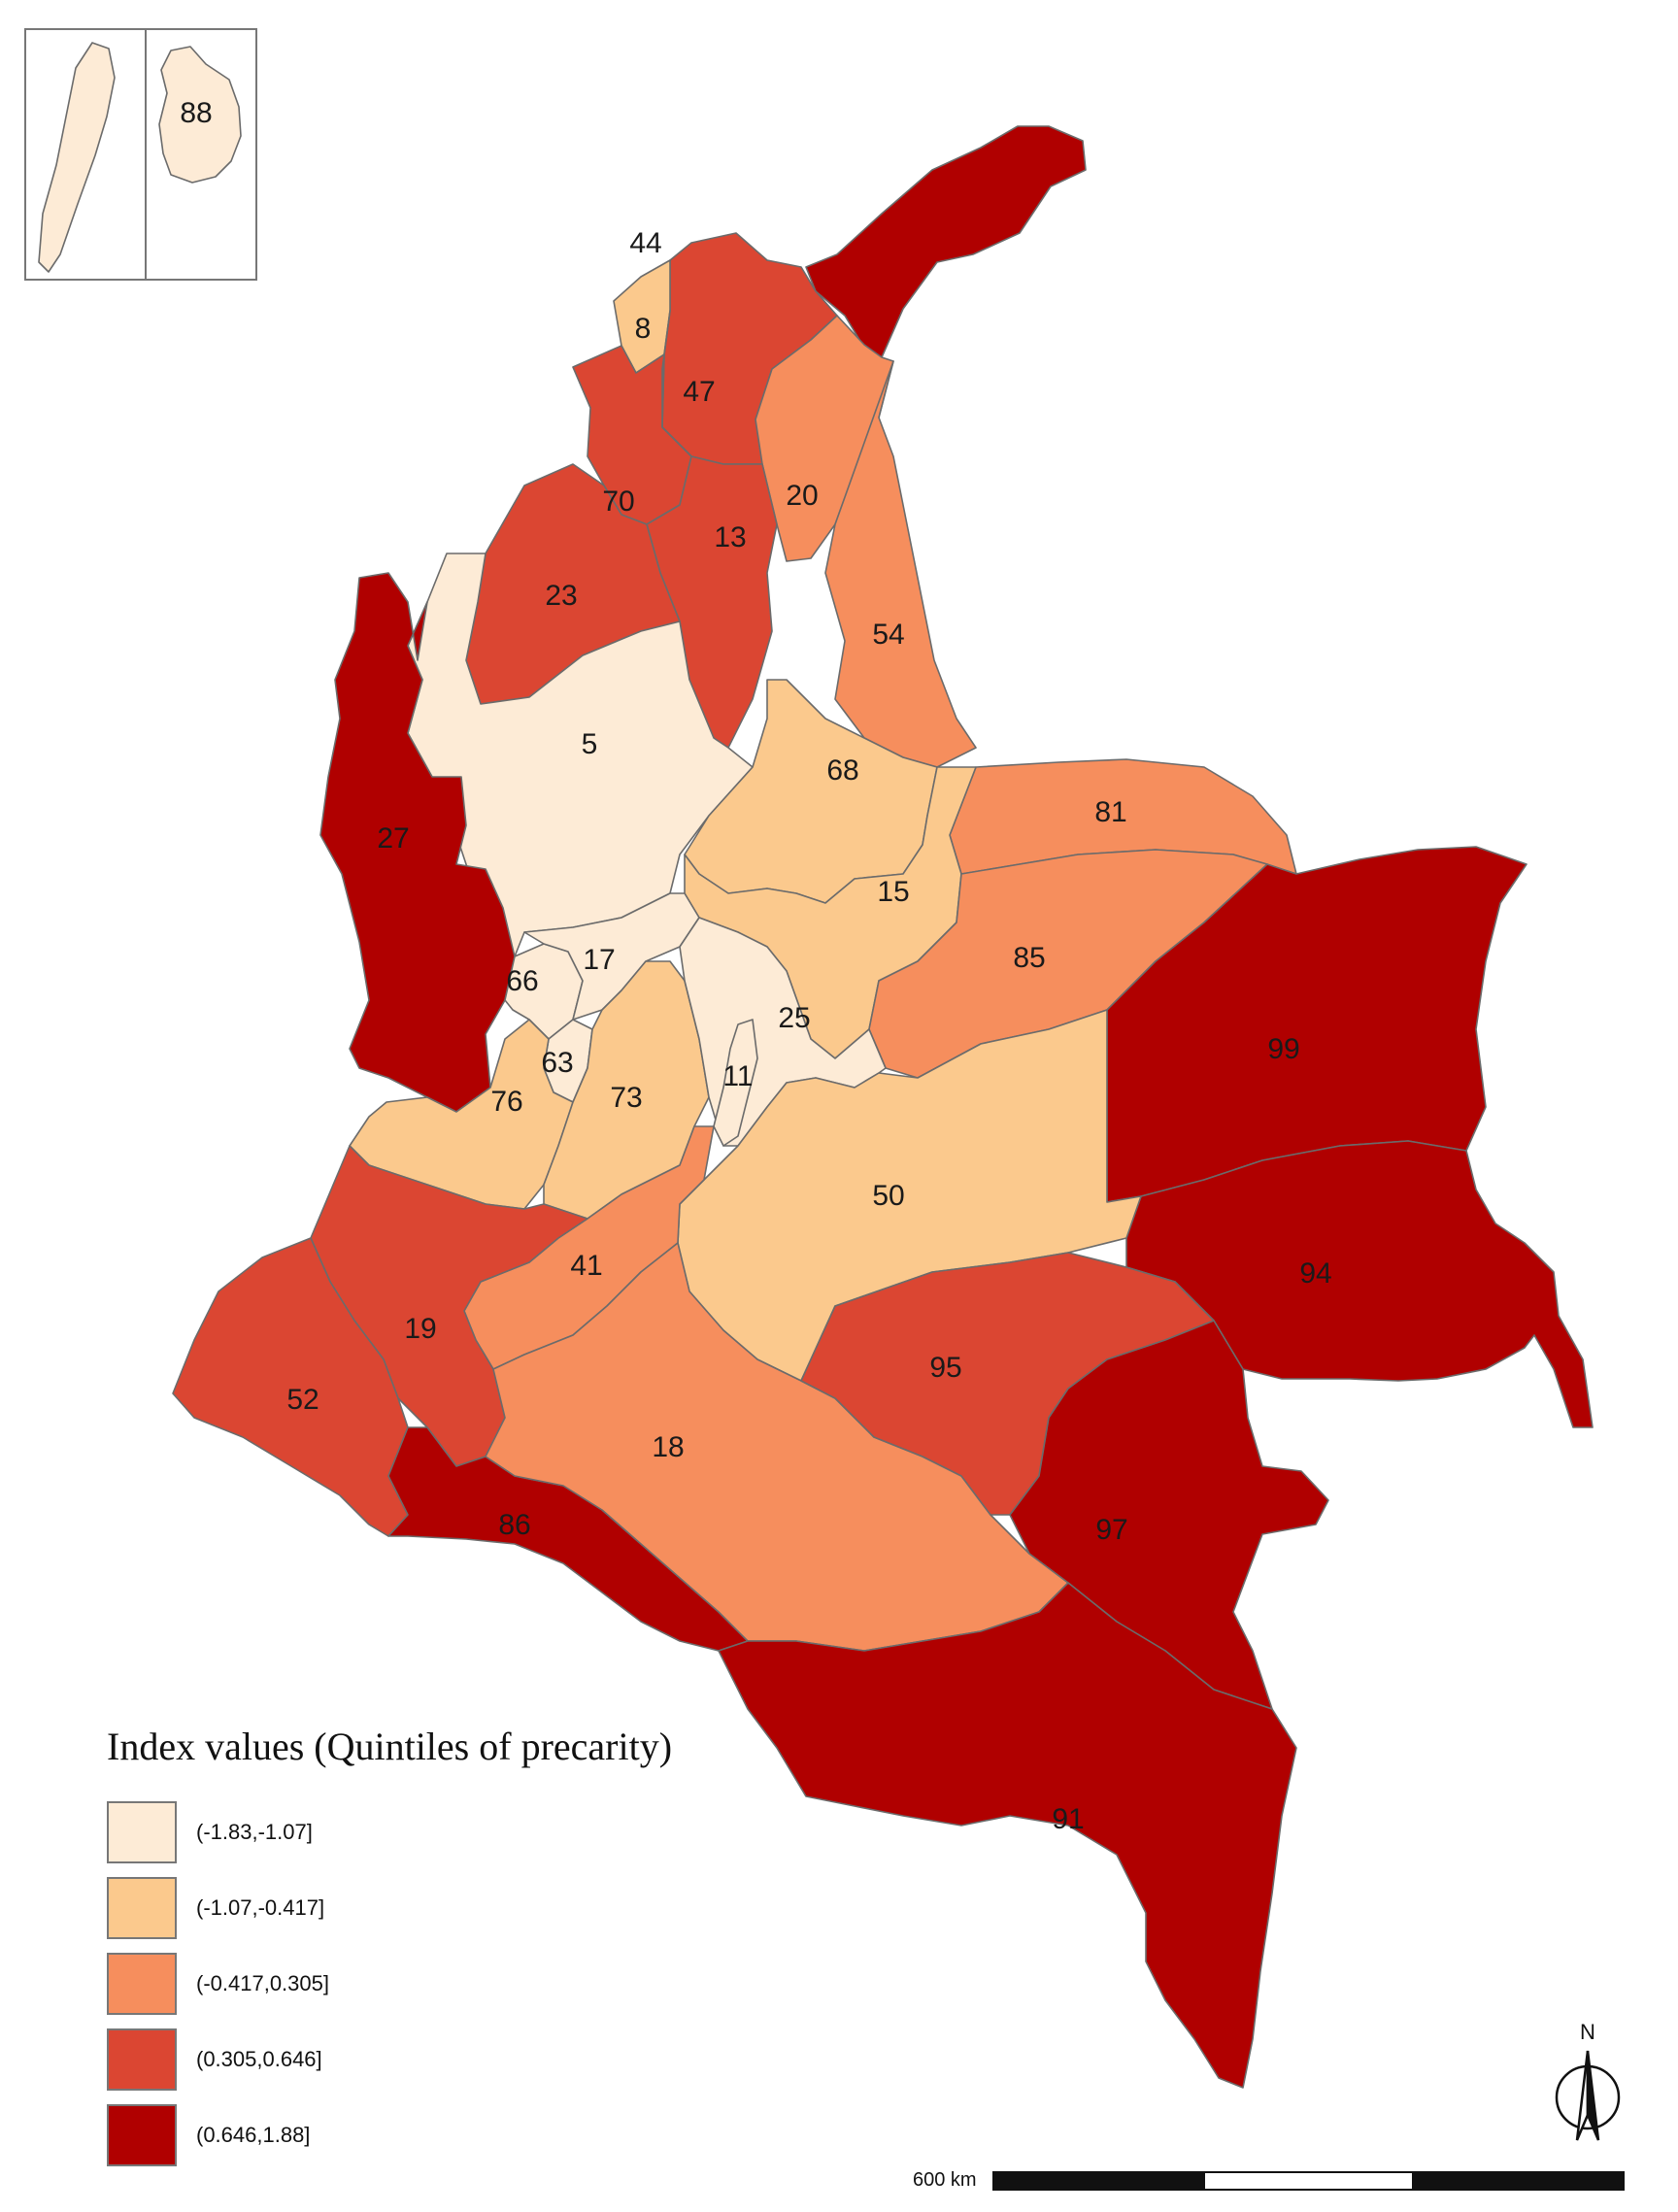 This screenshot has width=1678, height=2212. I want to click on legend-item: (0.305,0.646], so click(417, 2059).